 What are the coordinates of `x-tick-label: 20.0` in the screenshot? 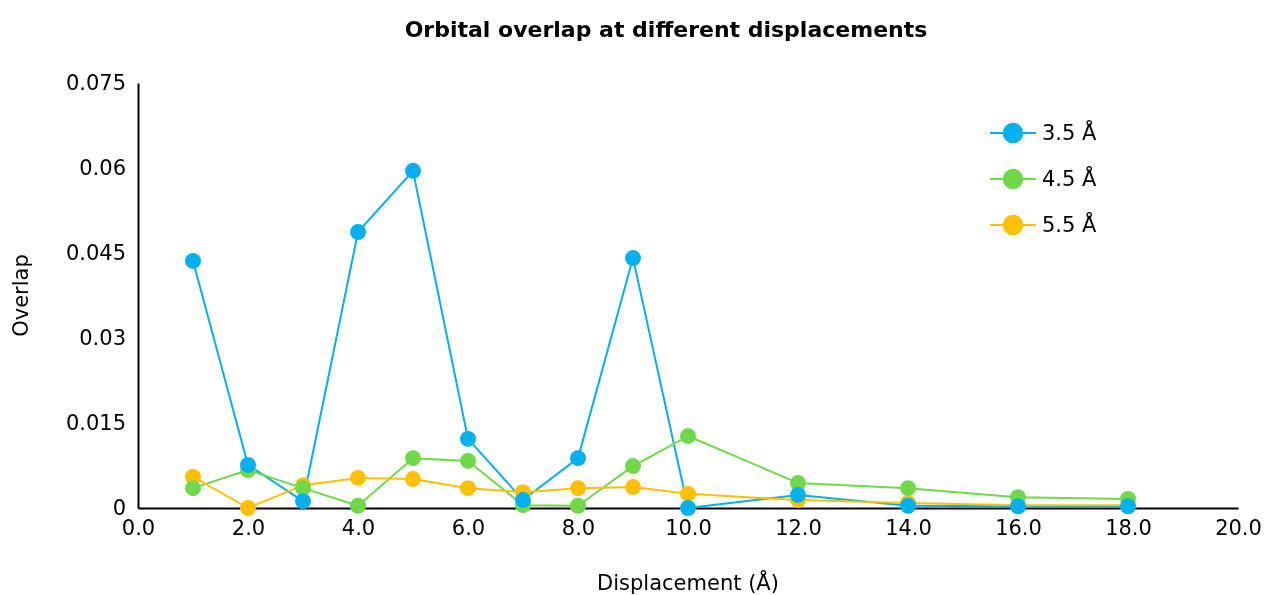 It's located at (1238, 527).